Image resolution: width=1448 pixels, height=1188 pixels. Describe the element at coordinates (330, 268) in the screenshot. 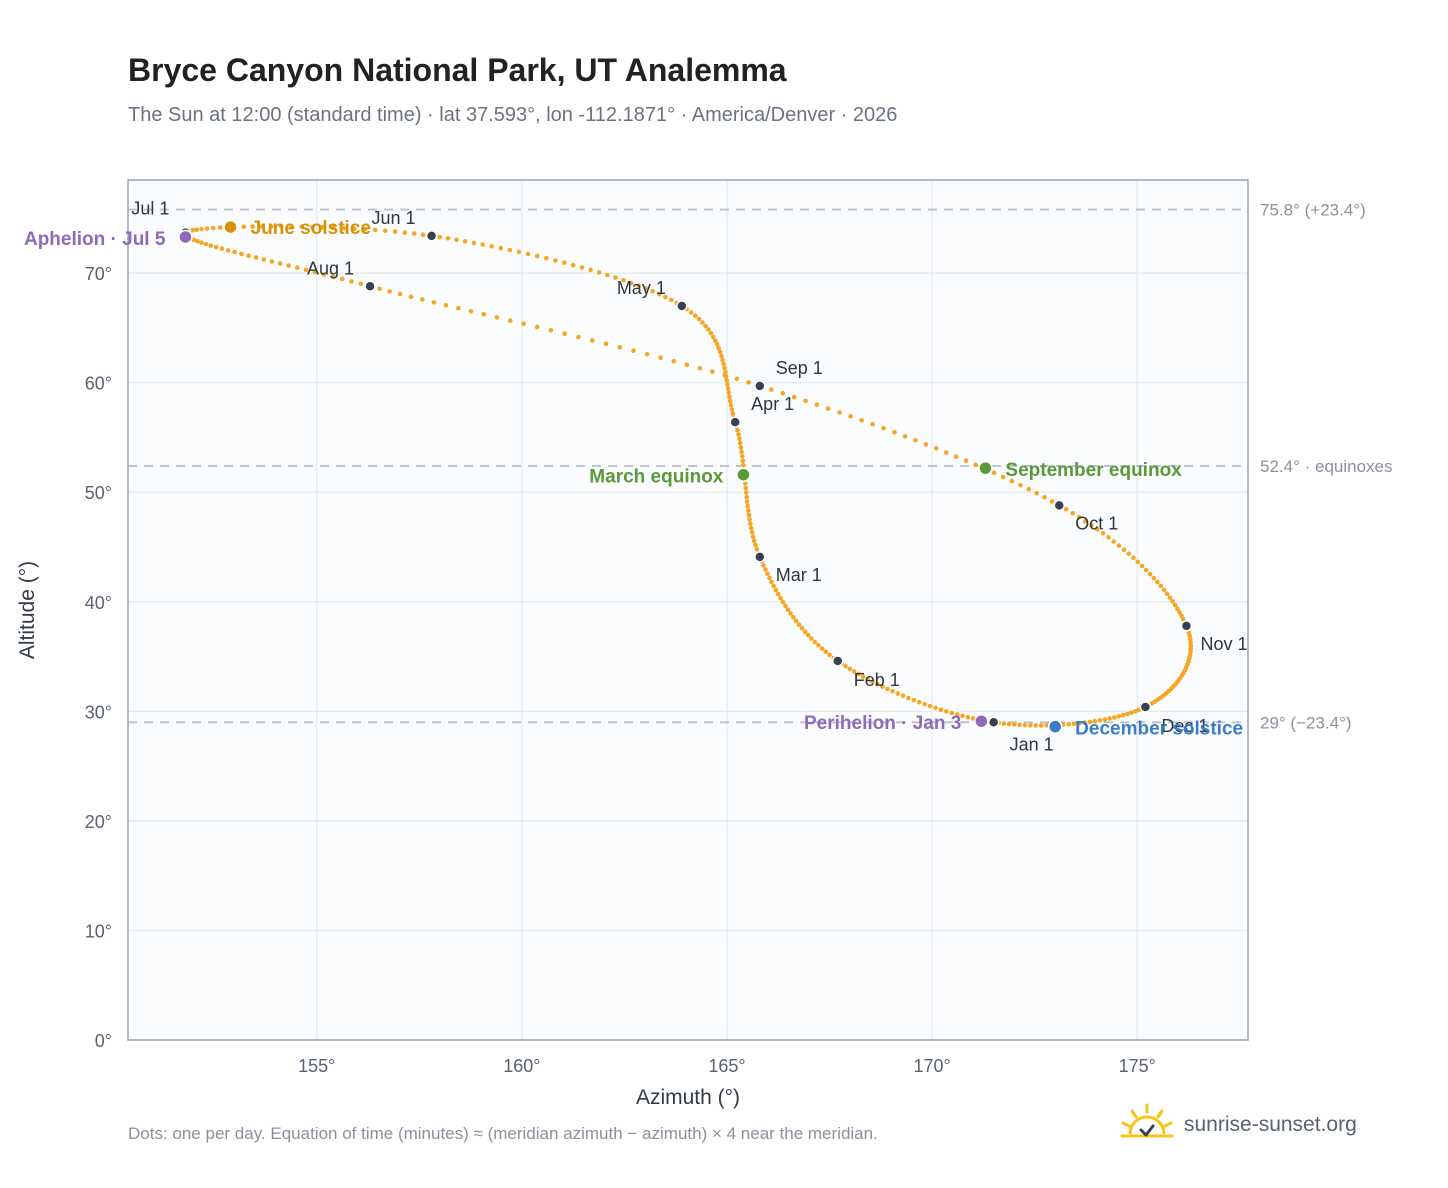

I see `month-label: Aug 1` at that location.